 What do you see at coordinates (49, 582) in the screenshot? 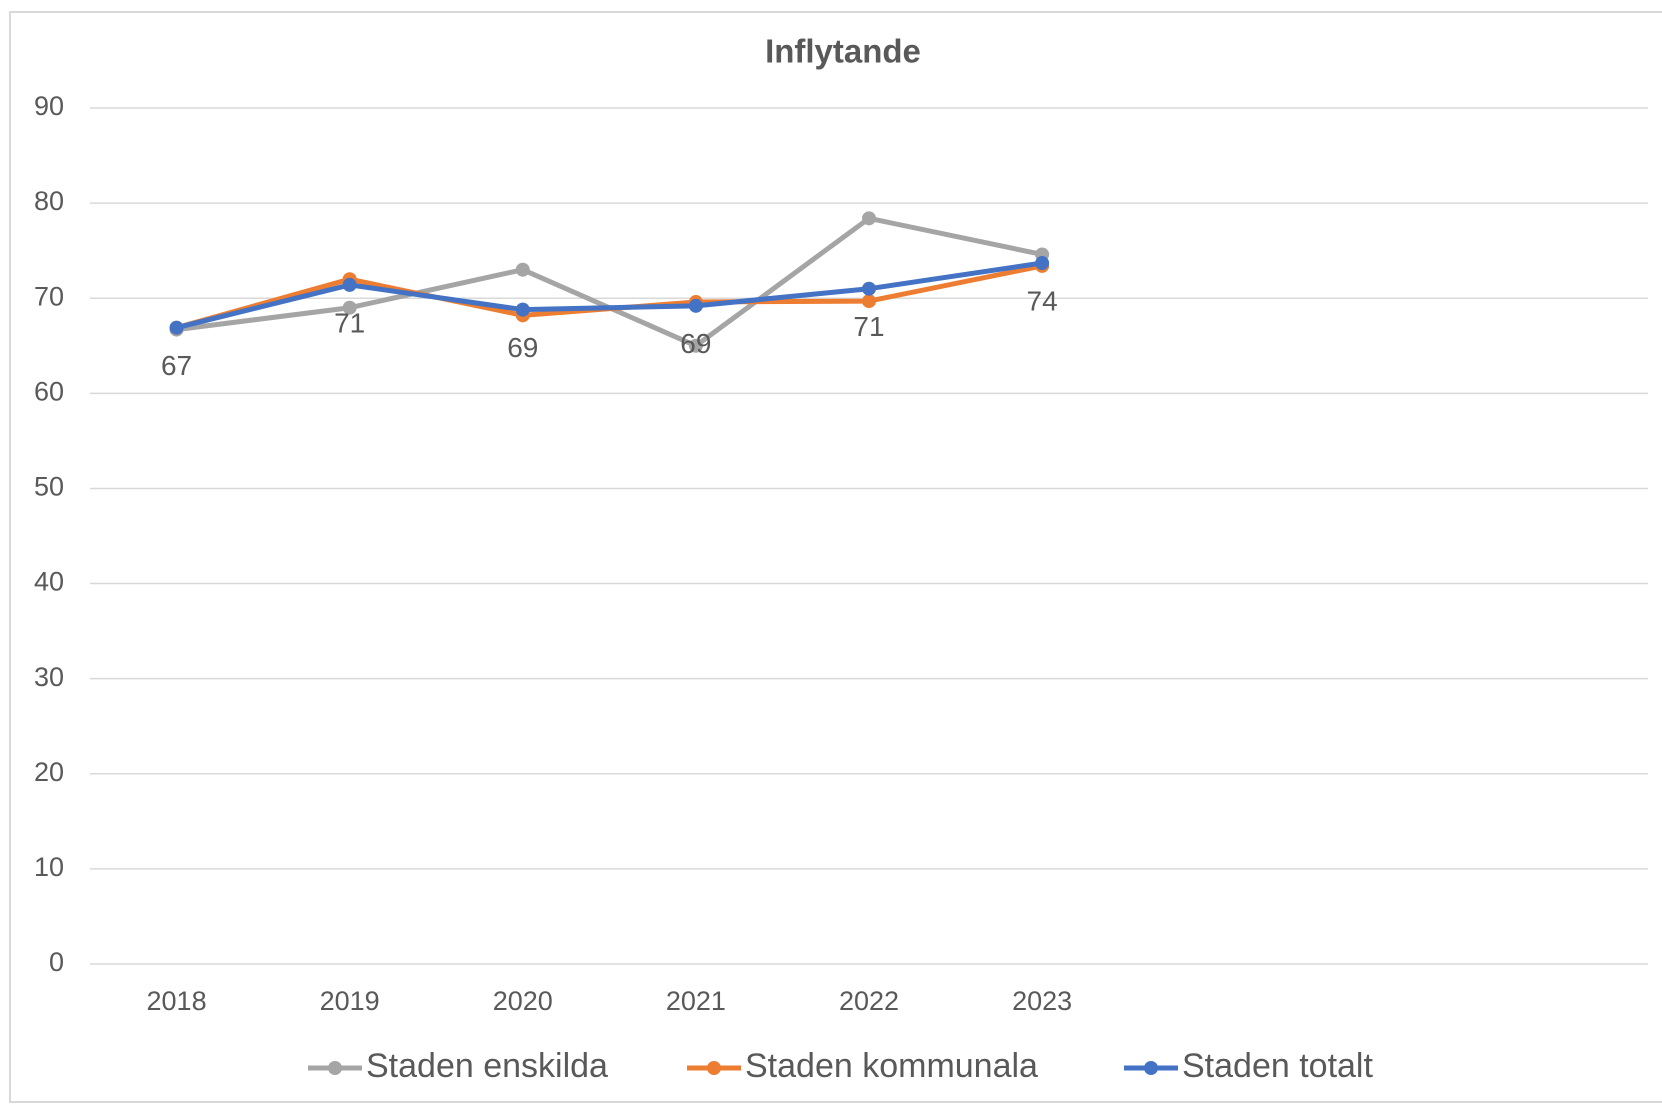
I see `y-tick-label: 40` at bounding box center [49, 582].